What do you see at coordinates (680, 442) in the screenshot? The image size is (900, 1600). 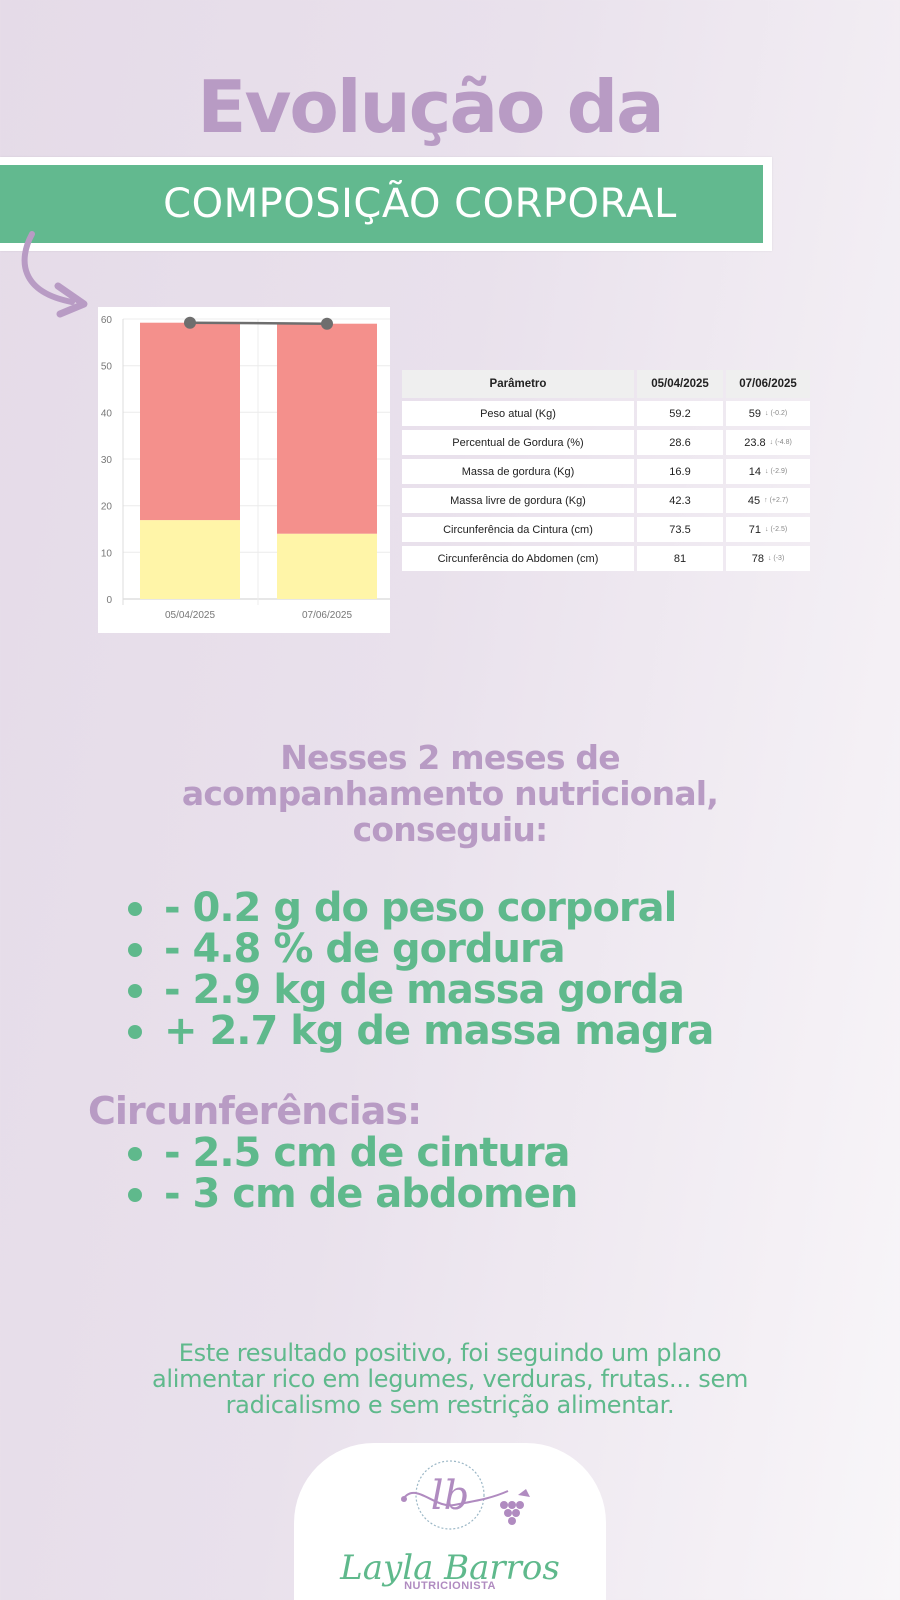 I see `row-value-1: 28.6` at bounding box center [680, 442].